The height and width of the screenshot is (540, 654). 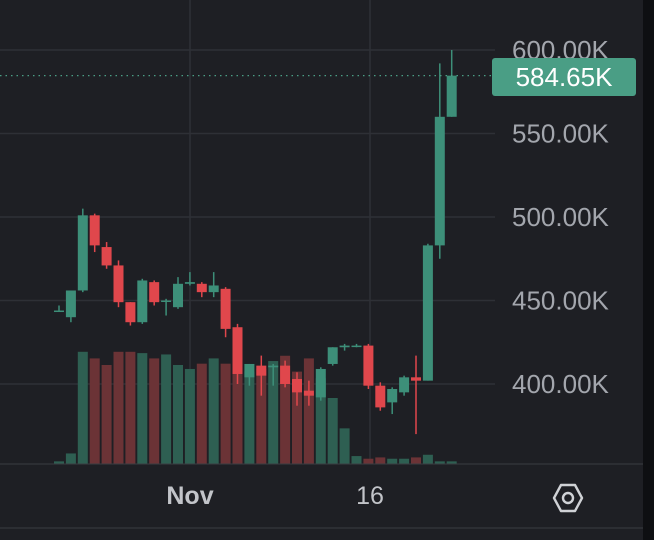 What do you see at coordinates (561, 301) in the screenshot?
I see `y-tick-label: 450.00K` at bounding box center [561, 301].